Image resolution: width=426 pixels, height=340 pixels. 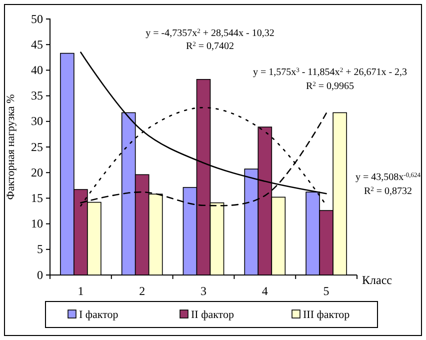 I want to click on x-tick-label: 4, so click(x=265, y=291).